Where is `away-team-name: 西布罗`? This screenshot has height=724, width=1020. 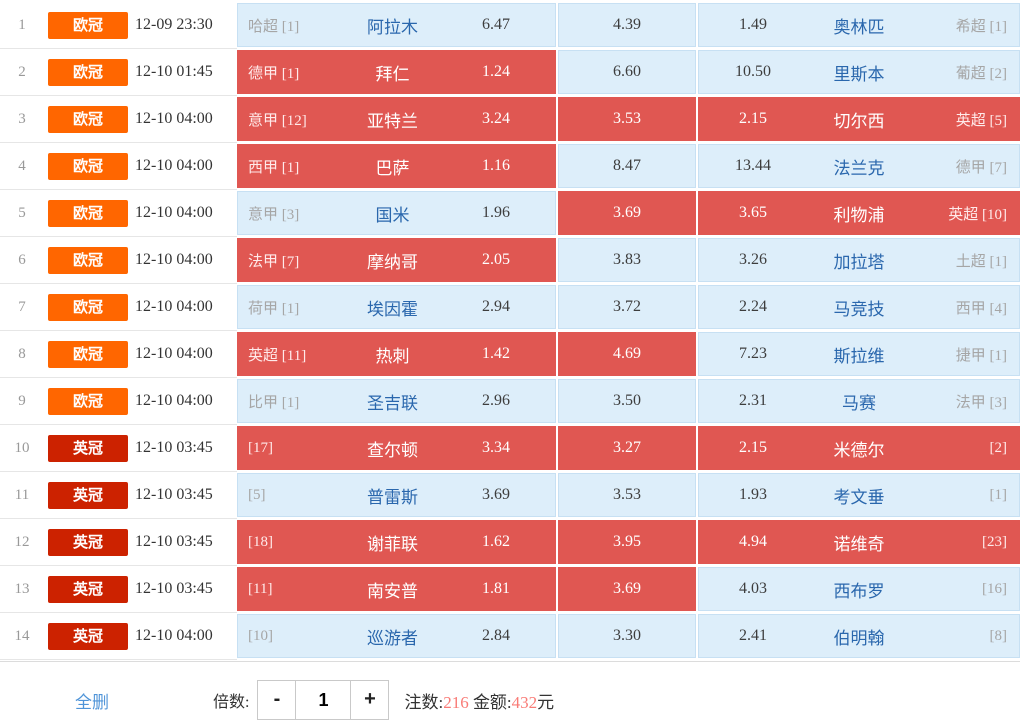
away-team-name: 西布罗 is located at coordinates (859, 591).